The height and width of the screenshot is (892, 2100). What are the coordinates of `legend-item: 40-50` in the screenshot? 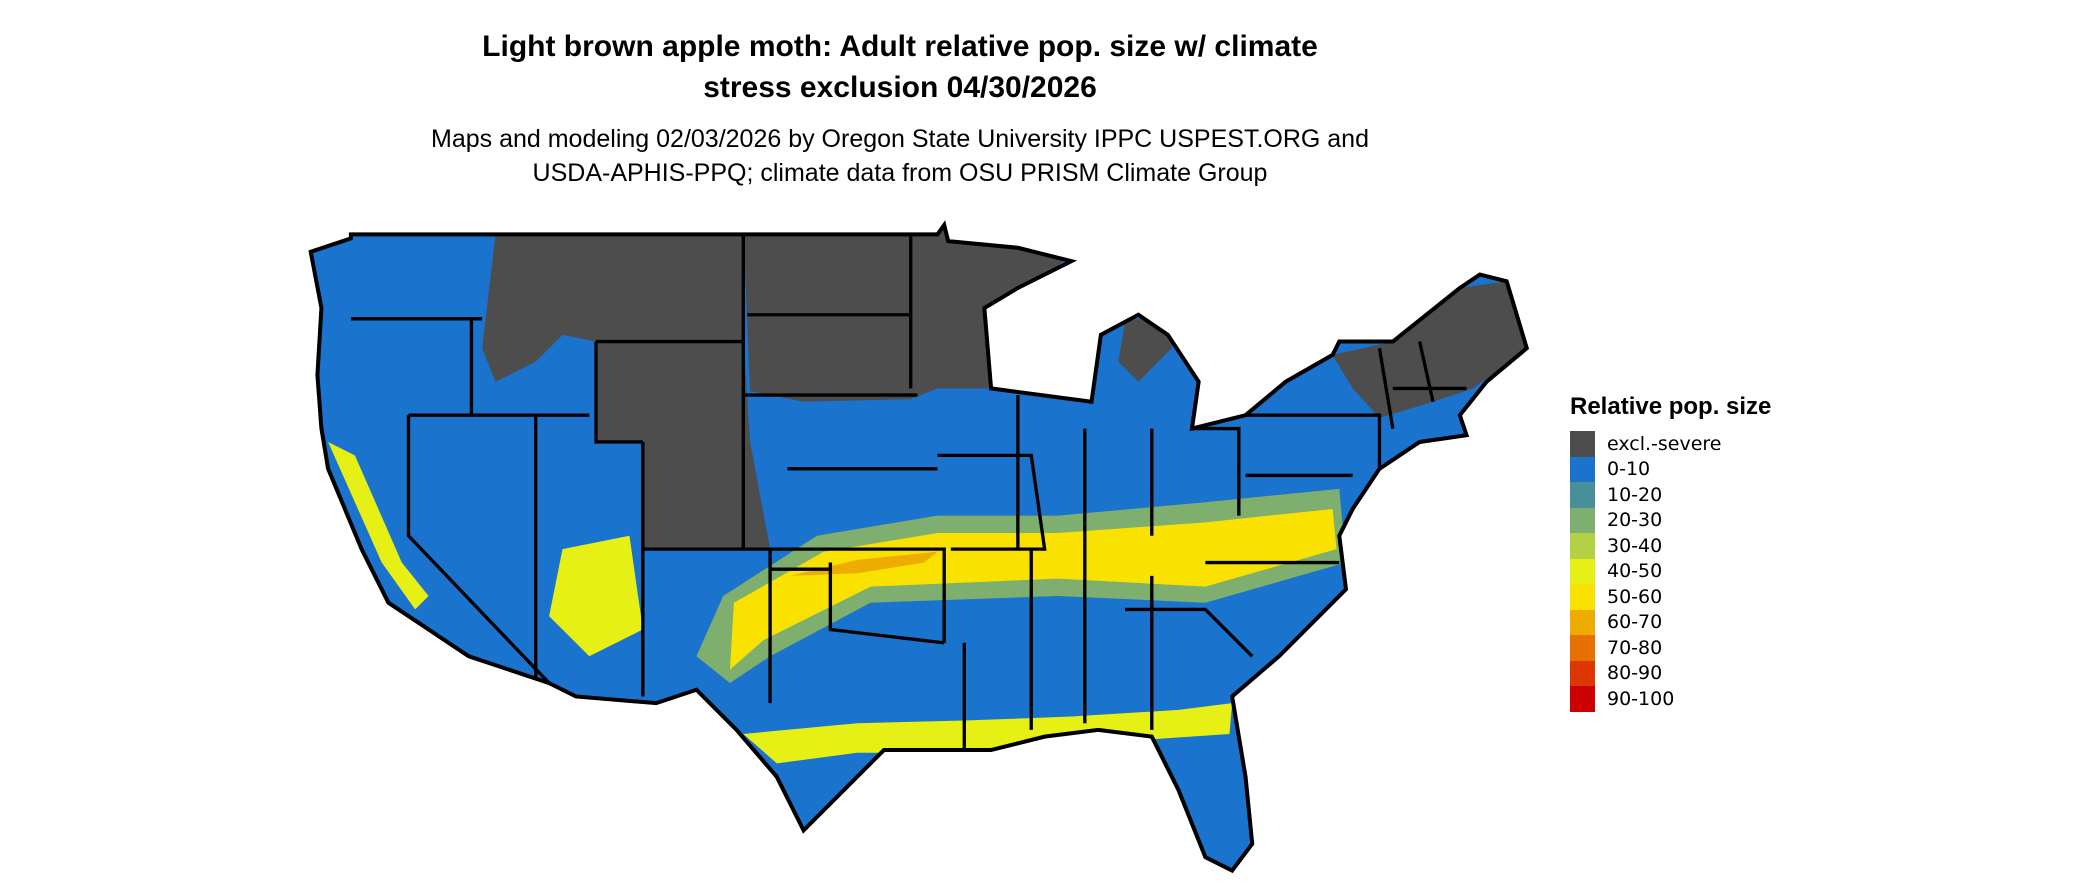 It's located at (1670, 571).